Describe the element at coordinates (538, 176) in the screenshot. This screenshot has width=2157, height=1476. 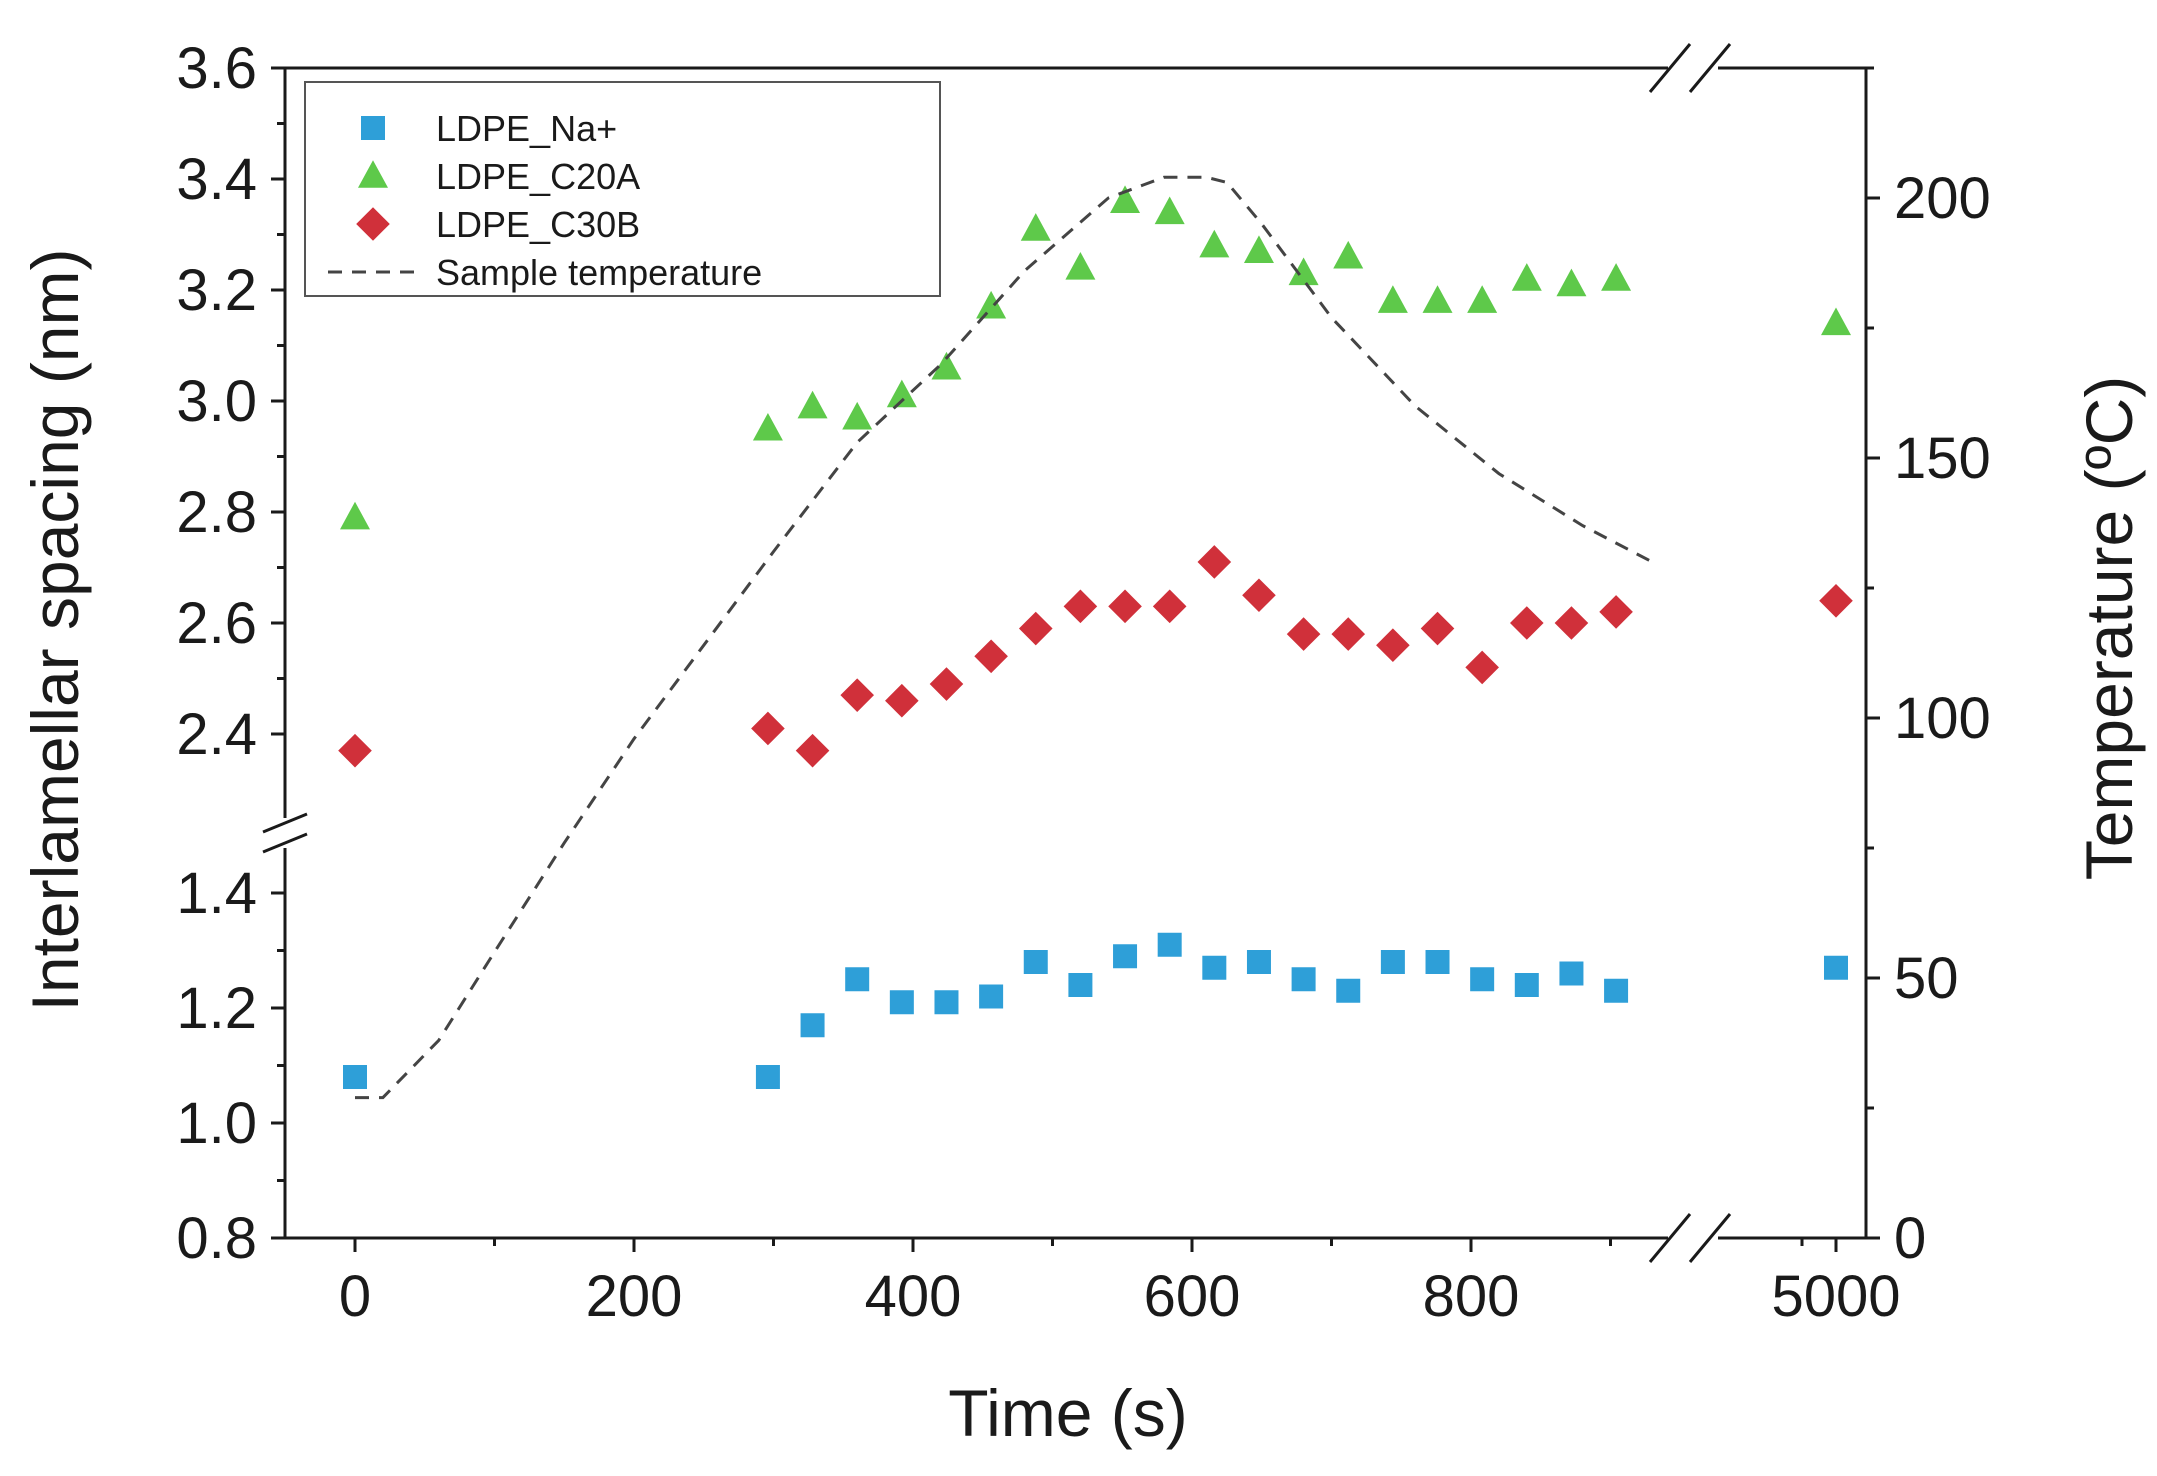
I see `legend-label: LDPE_C20A` at that location.